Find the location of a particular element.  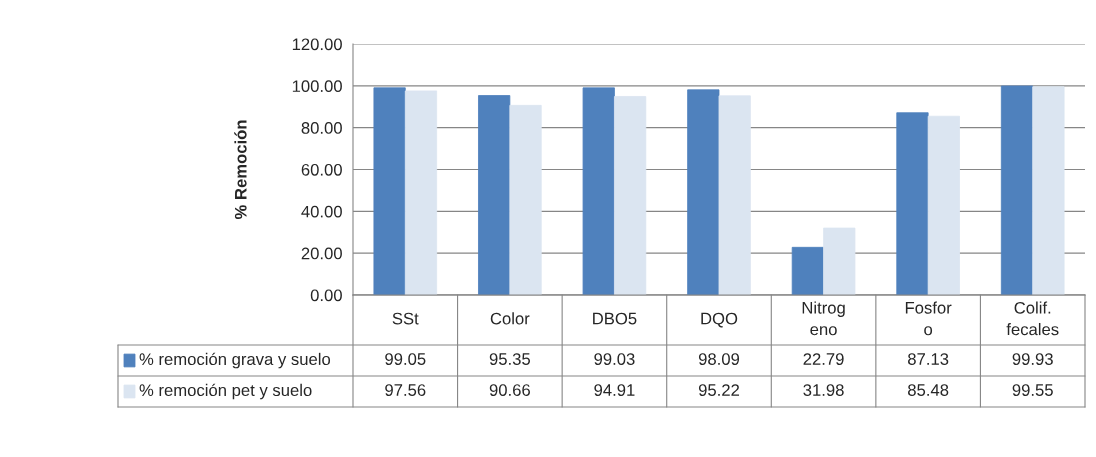

y-tick-label: 60.00 is located at coordinates (321, 169).